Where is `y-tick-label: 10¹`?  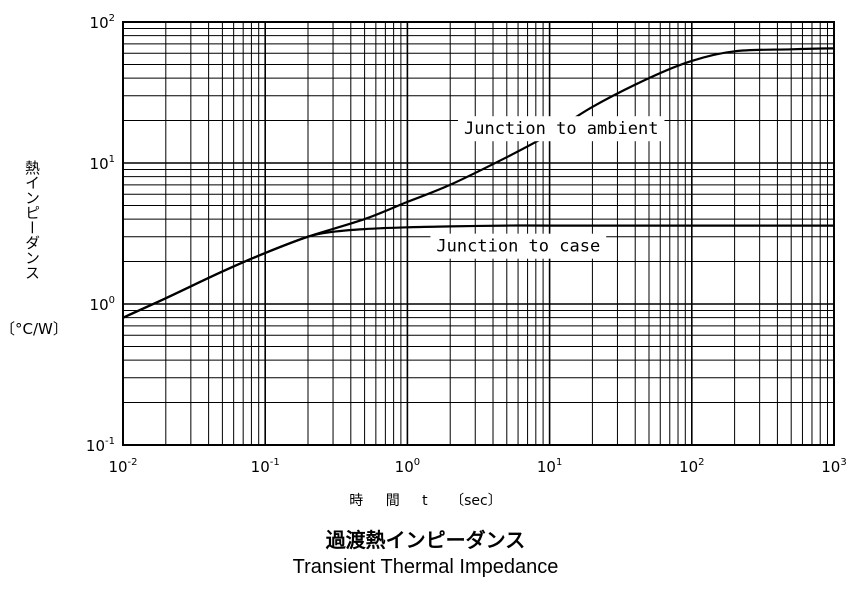 y-tick-label: 10¹ is located at coordinates (102, 163).